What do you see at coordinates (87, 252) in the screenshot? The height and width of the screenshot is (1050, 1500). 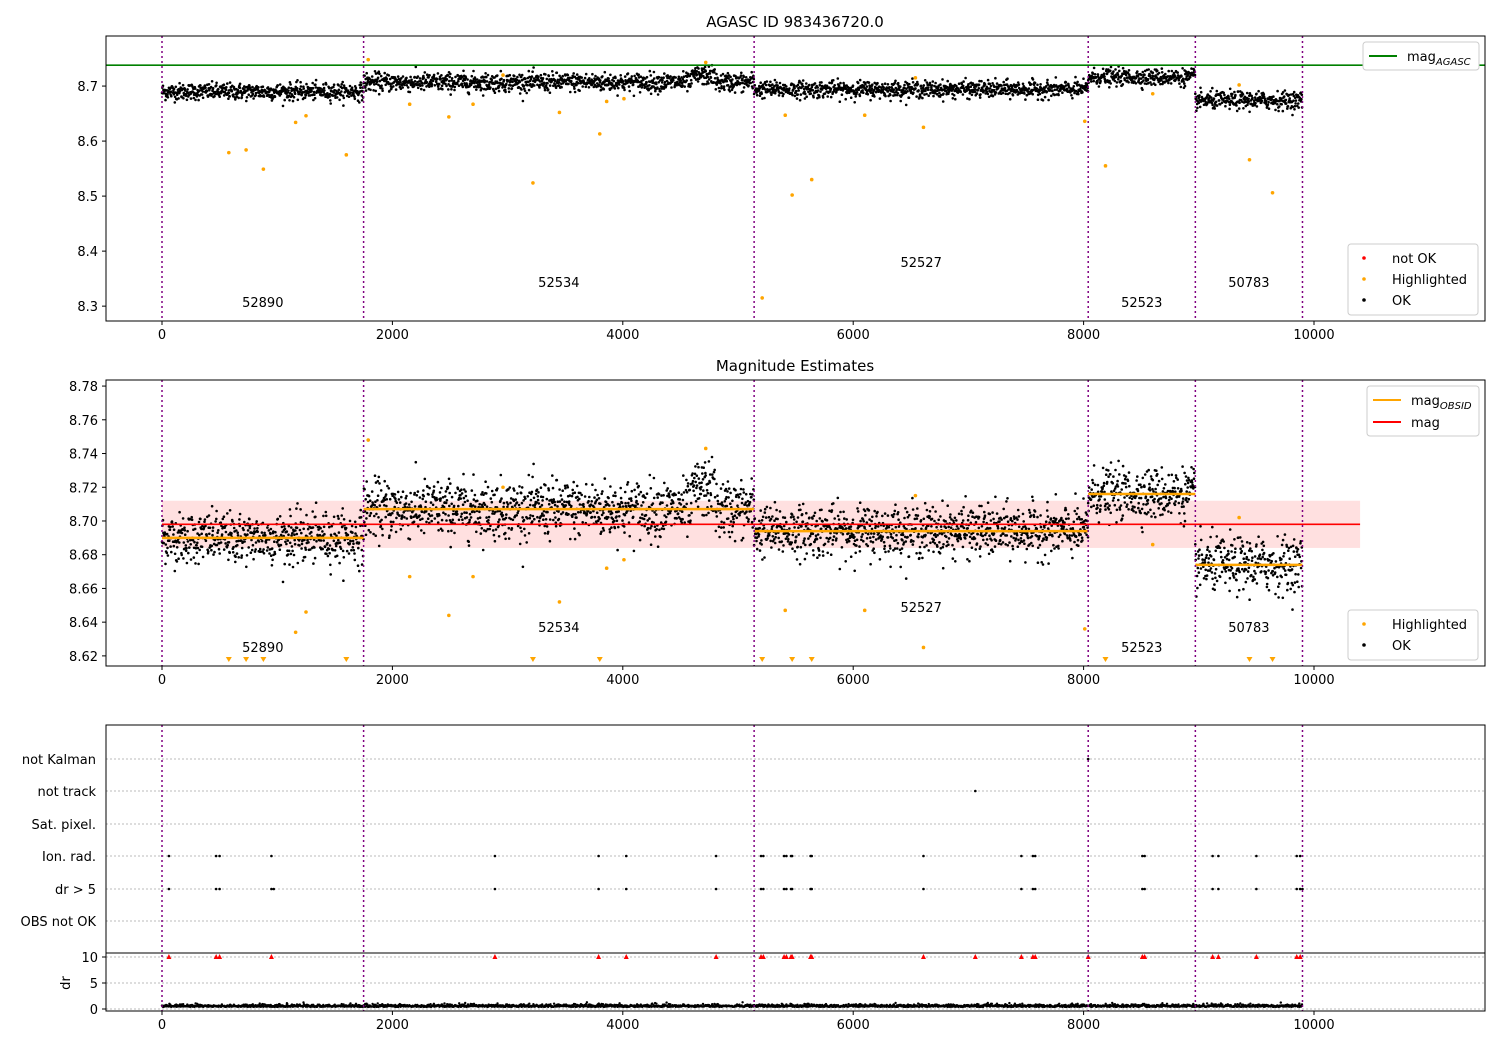 I see `y-tick-label: 8.4` at bounding box center [87, 252].